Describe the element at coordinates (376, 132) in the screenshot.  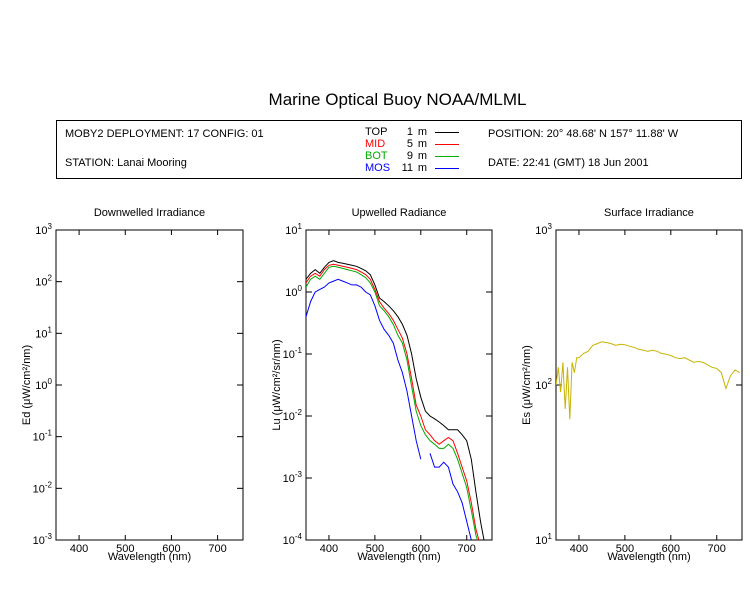
I see `legend-name: TOP` at that location.